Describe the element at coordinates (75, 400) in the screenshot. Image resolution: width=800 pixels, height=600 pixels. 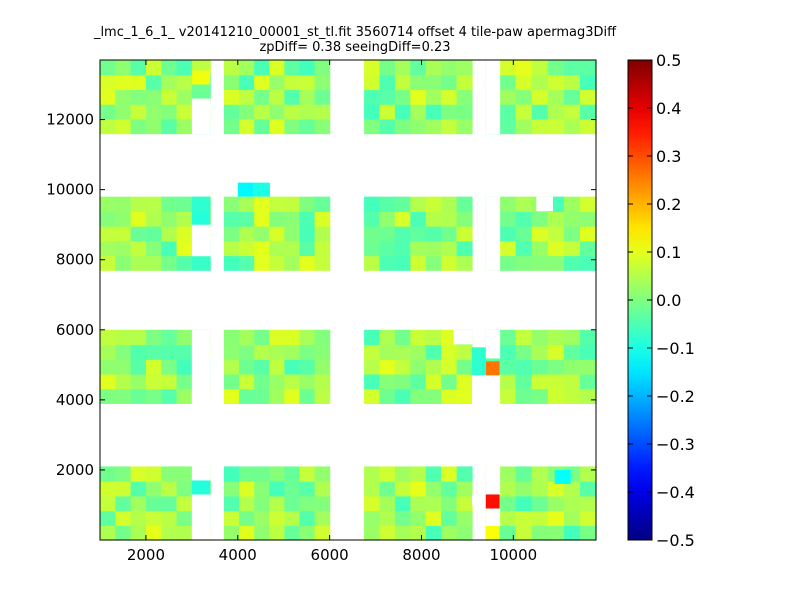
I see `y-tick-label: 4000` at that location.